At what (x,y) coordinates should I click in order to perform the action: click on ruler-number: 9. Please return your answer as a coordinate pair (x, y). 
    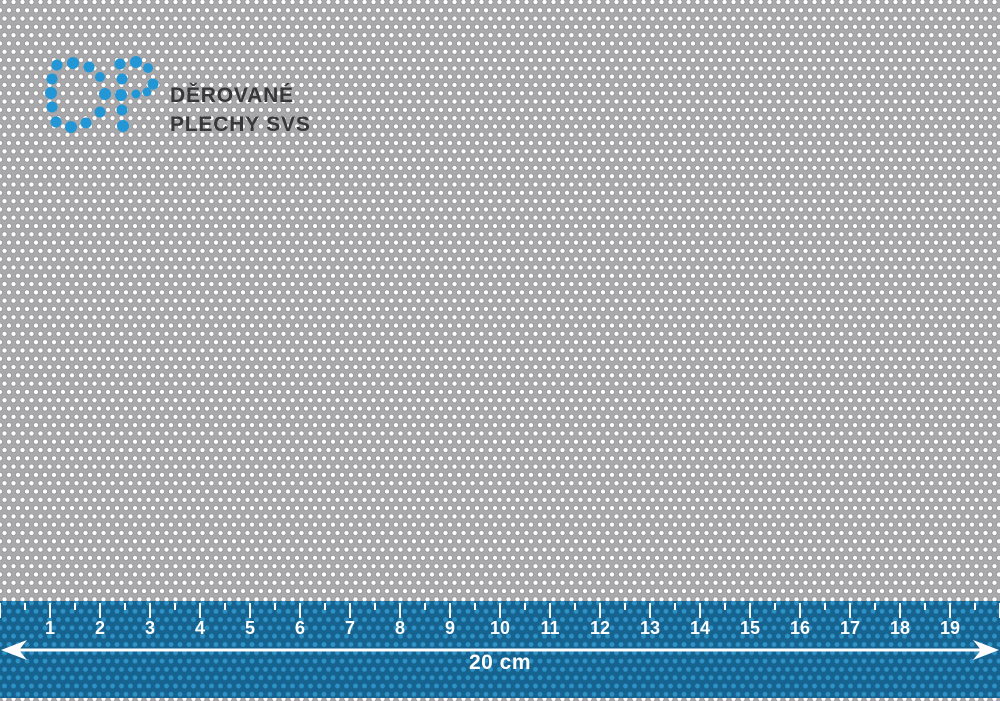
    Looking at the image, I should click on (449, 628).